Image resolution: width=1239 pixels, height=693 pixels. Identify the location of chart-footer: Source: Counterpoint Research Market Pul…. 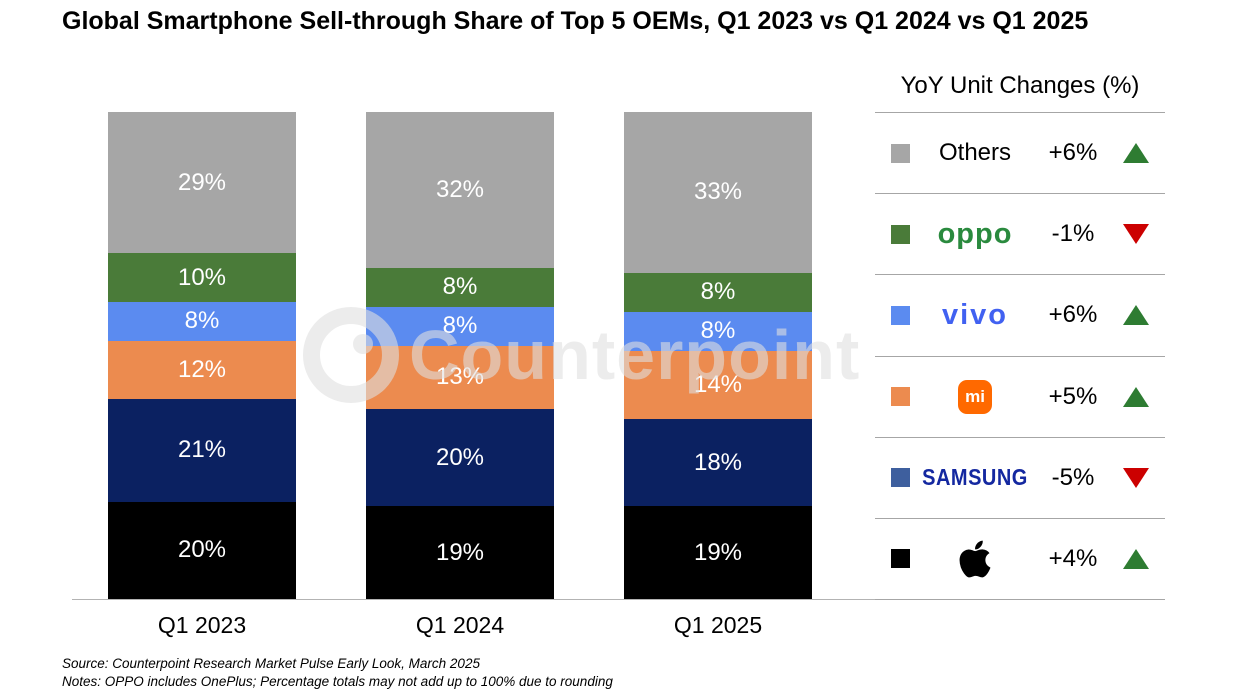
(337, 673).